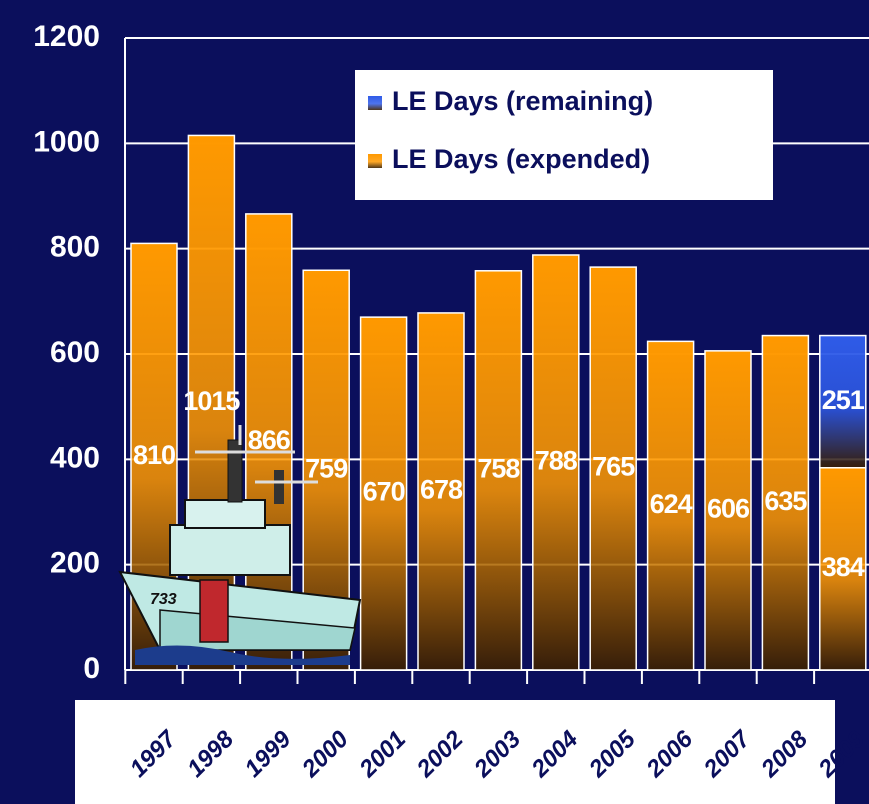  I want to click on legend-box, so click(564, 135).